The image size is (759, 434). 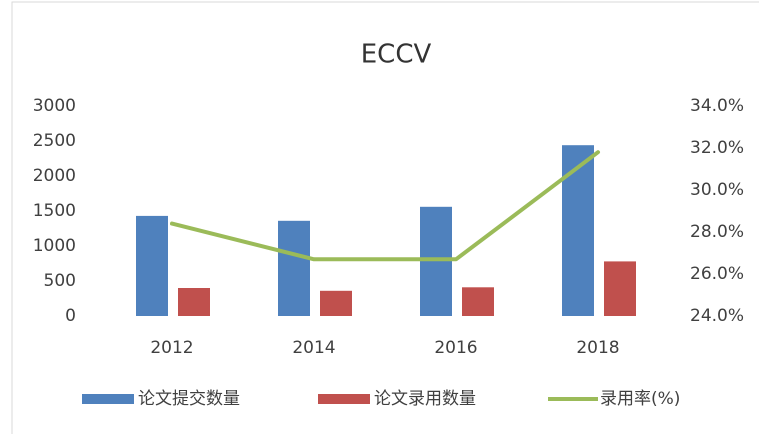 I want to click on y2-tick-label: 28.0%, so click(x=717, y=232).